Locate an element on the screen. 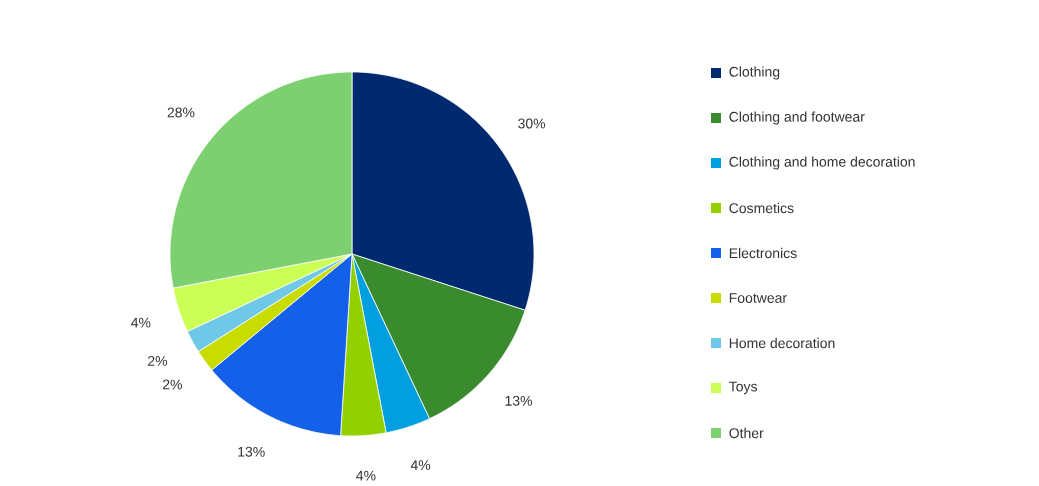 Image resolution: width=1039 pixels, height=486 pixels. legend-label: Clothing is located at coordinates (754, 73).